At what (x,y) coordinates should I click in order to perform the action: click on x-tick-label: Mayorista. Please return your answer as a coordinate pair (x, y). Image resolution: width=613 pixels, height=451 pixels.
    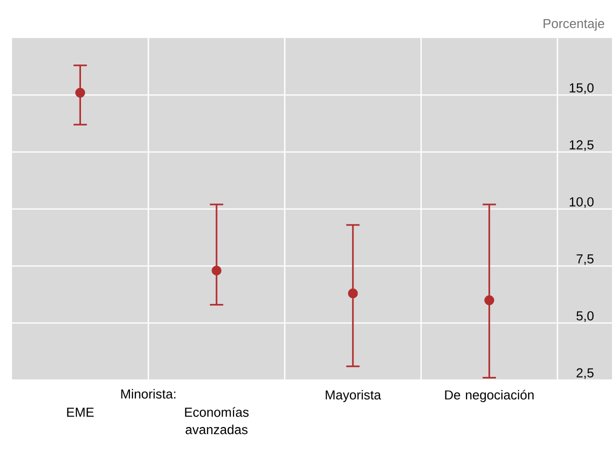
    Looking at the image, I should click on (354, 396).